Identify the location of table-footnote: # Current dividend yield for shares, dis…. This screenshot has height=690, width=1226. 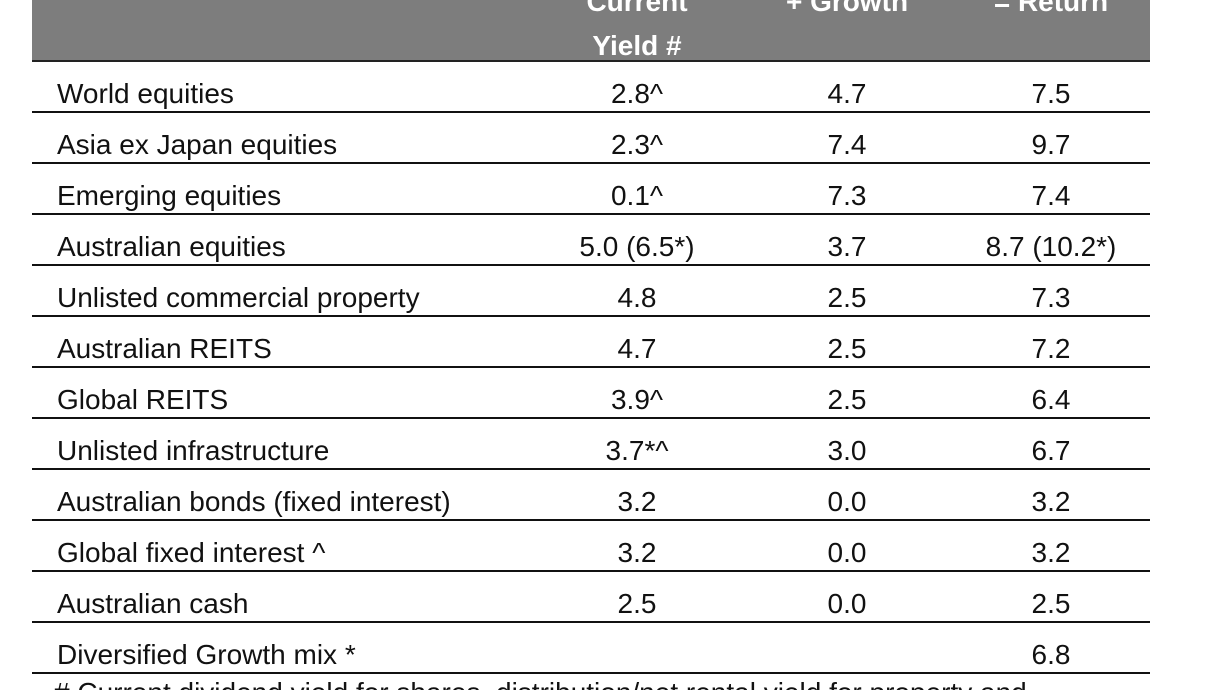
(540, 683).